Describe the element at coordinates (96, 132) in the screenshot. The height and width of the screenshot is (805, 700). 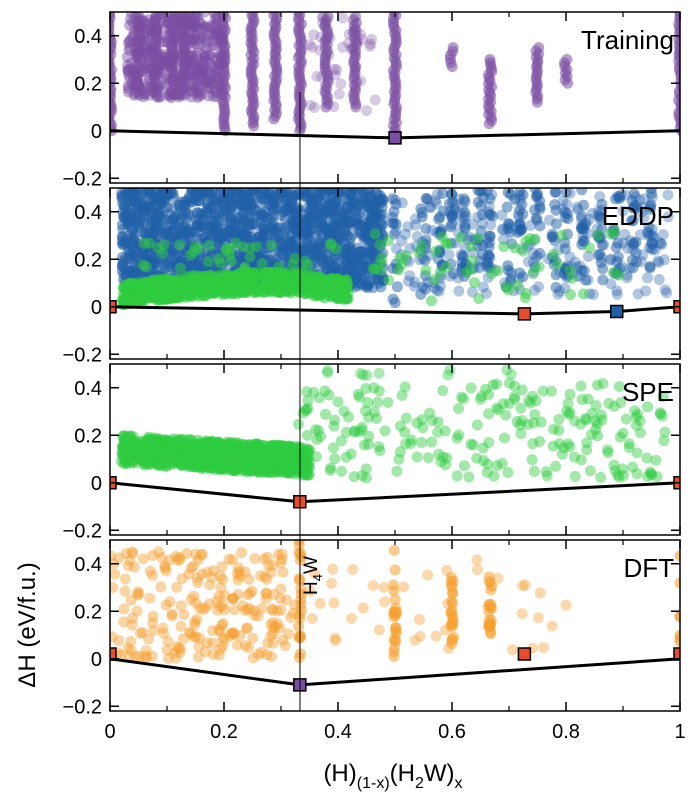
I see `y-tick-label: 0` at that location.